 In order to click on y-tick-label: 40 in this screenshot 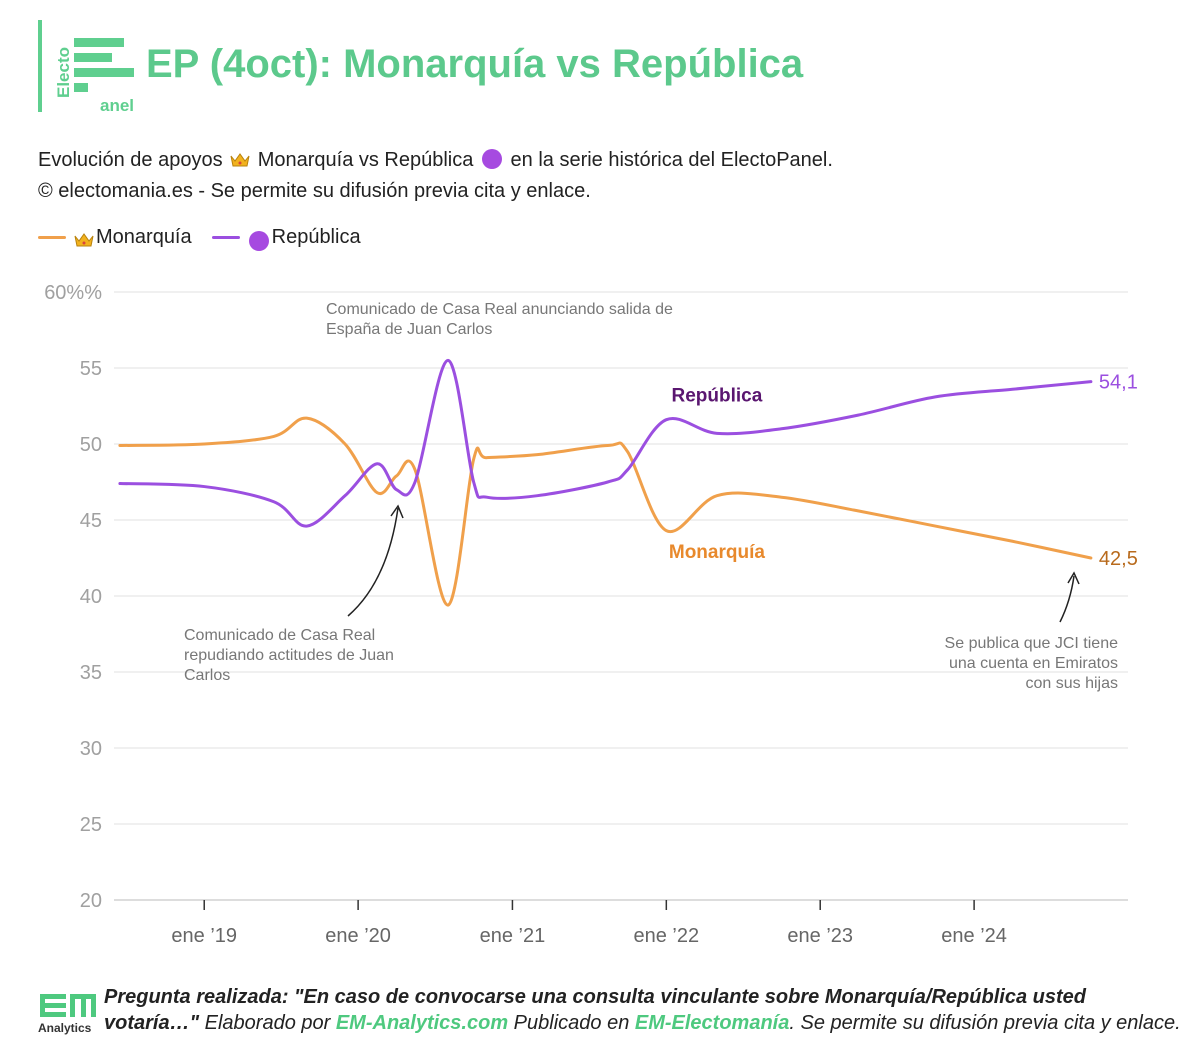, I will do `click(91, 597)`.